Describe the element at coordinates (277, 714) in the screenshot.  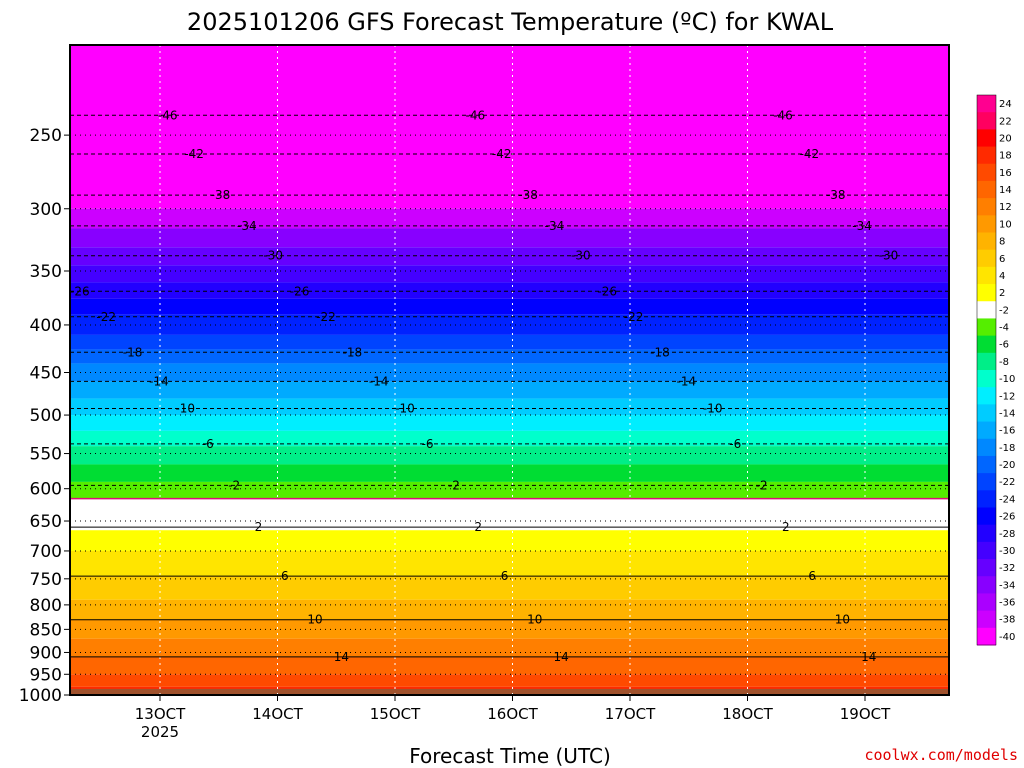
I see `x-tick-label: 14OCT` at that location.